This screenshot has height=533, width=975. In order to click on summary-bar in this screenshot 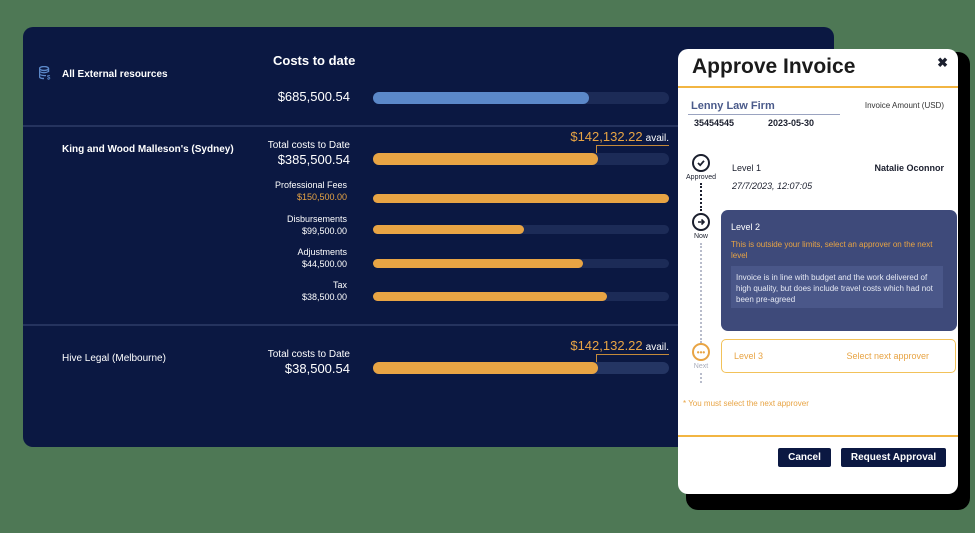, I will do `click(521, 98)`.